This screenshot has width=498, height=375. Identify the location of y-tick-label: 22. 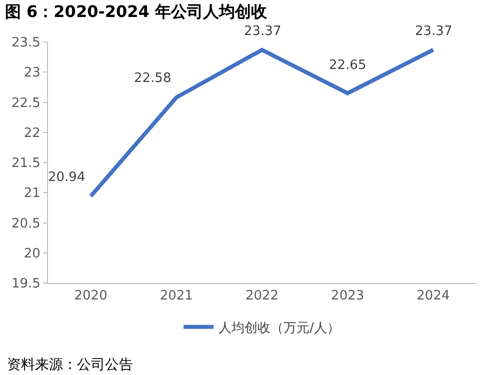
(32, 133).